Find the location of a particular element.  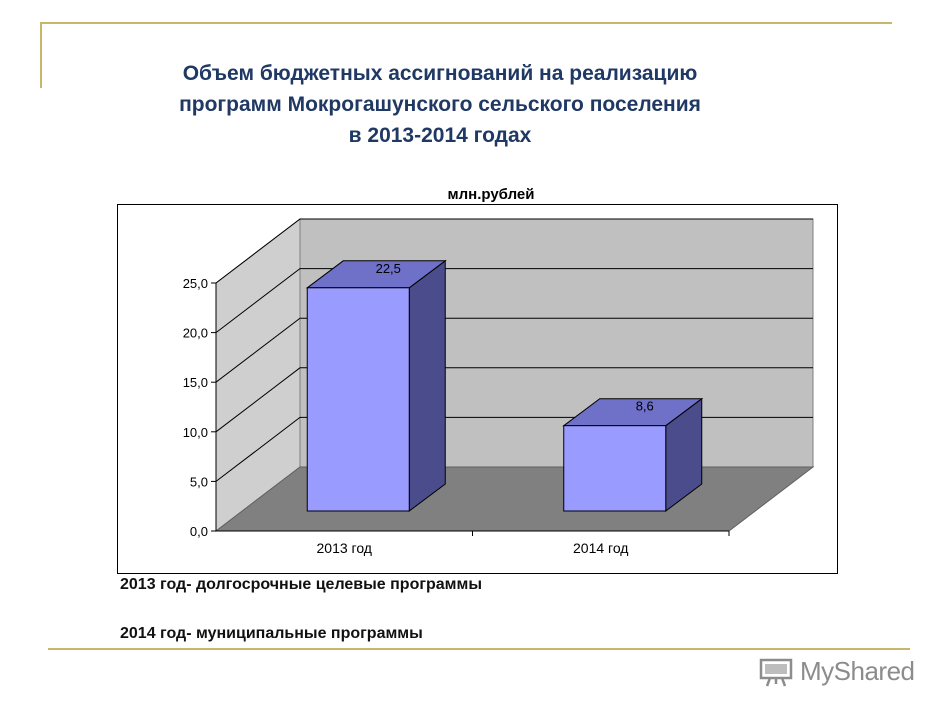

top-border-line is located at coordinates (466, 23).